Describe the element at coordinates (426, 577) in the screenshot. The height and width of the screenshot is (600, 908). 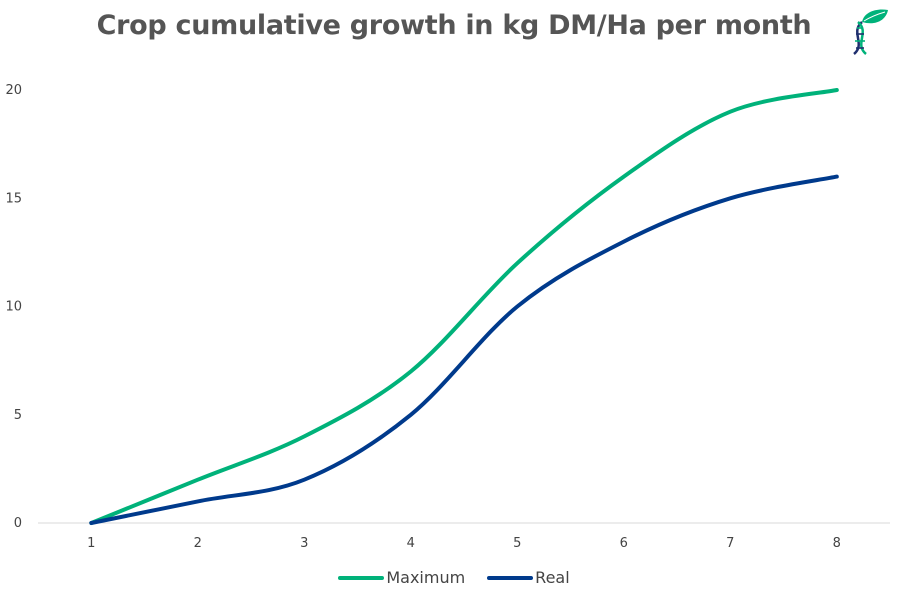
I see `legend-label-maximum: Maximum` at that location.